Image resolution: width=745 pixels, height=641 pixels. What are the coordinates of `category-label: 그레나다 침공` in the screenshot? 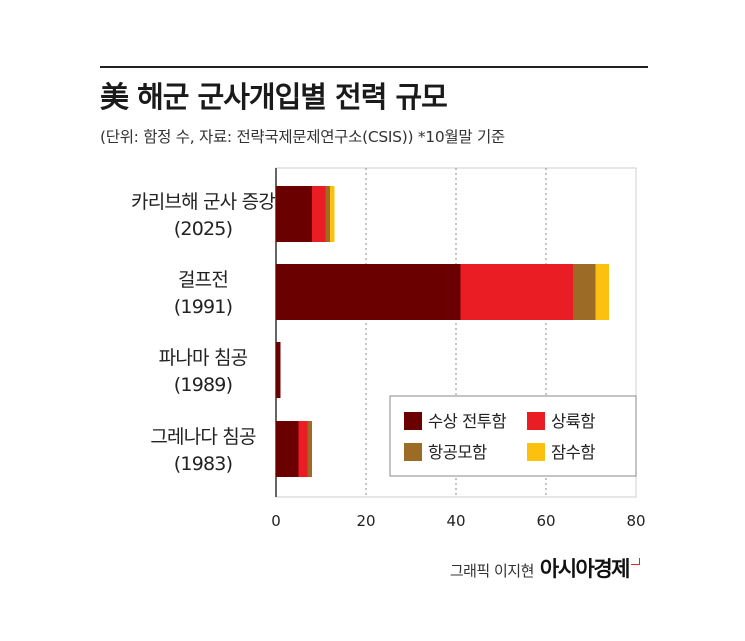 It's located at (203, 437).